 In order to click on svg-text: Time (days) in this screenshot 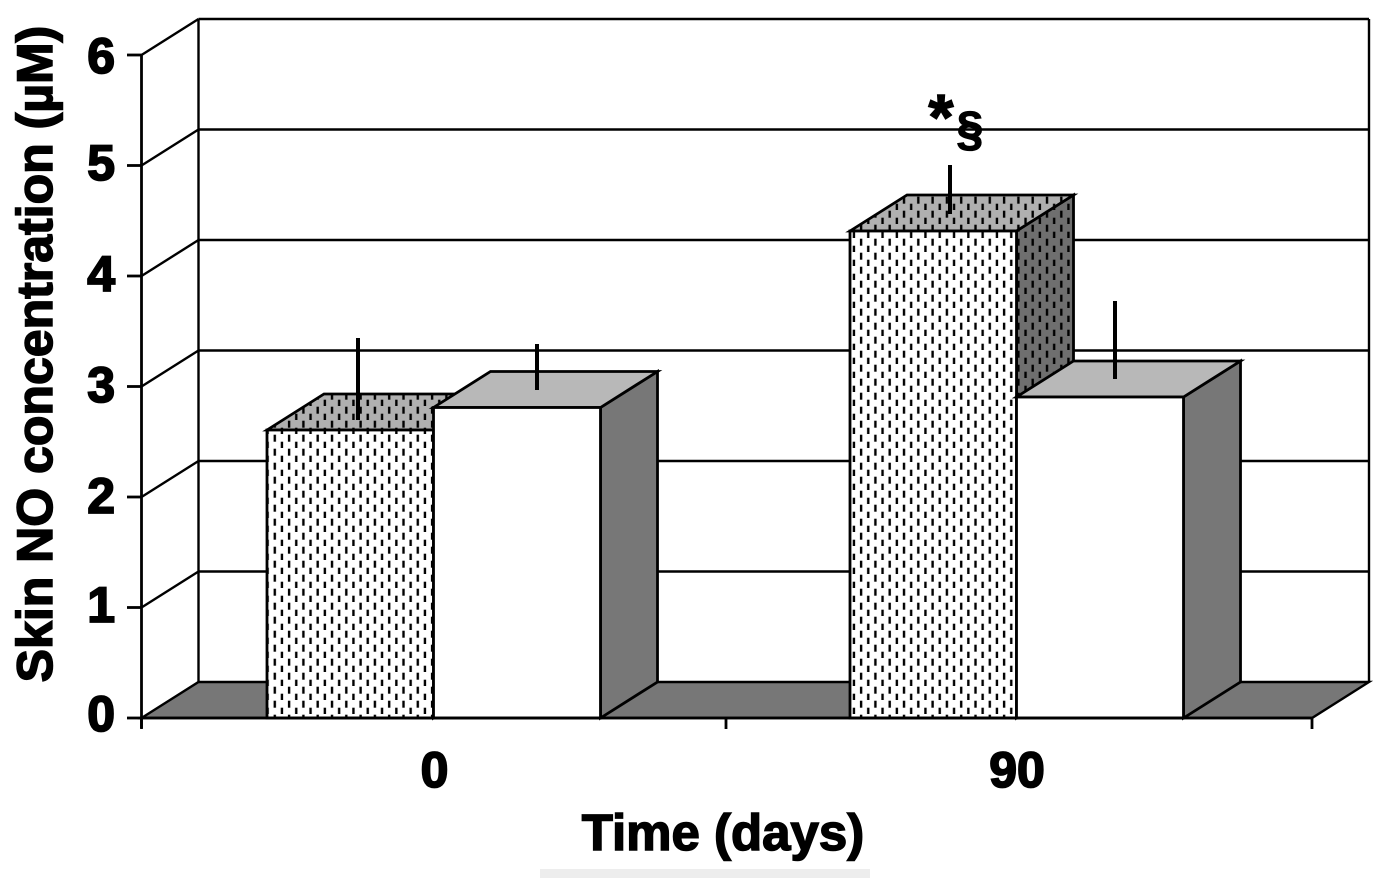, I will do `click(723, 832)`.